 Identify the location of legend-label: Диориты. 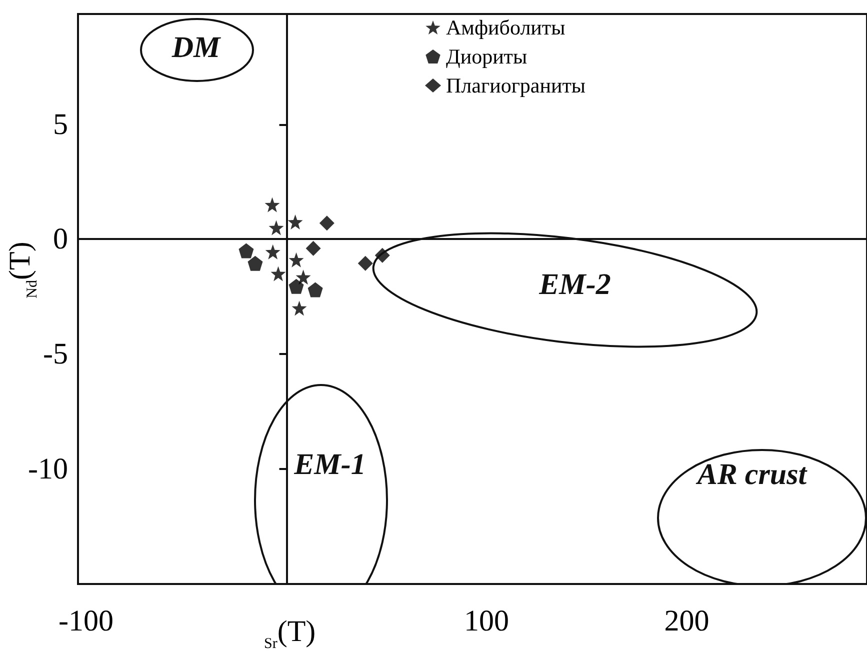
(487, 56).